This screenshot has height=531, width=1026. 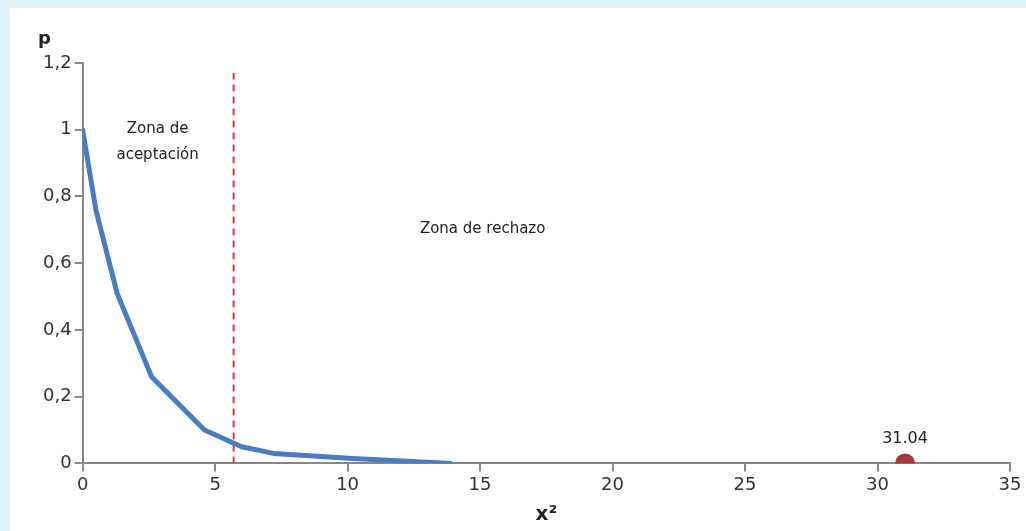 I want to click on y-tick-label: 1,2, so click(x=57, y=61).